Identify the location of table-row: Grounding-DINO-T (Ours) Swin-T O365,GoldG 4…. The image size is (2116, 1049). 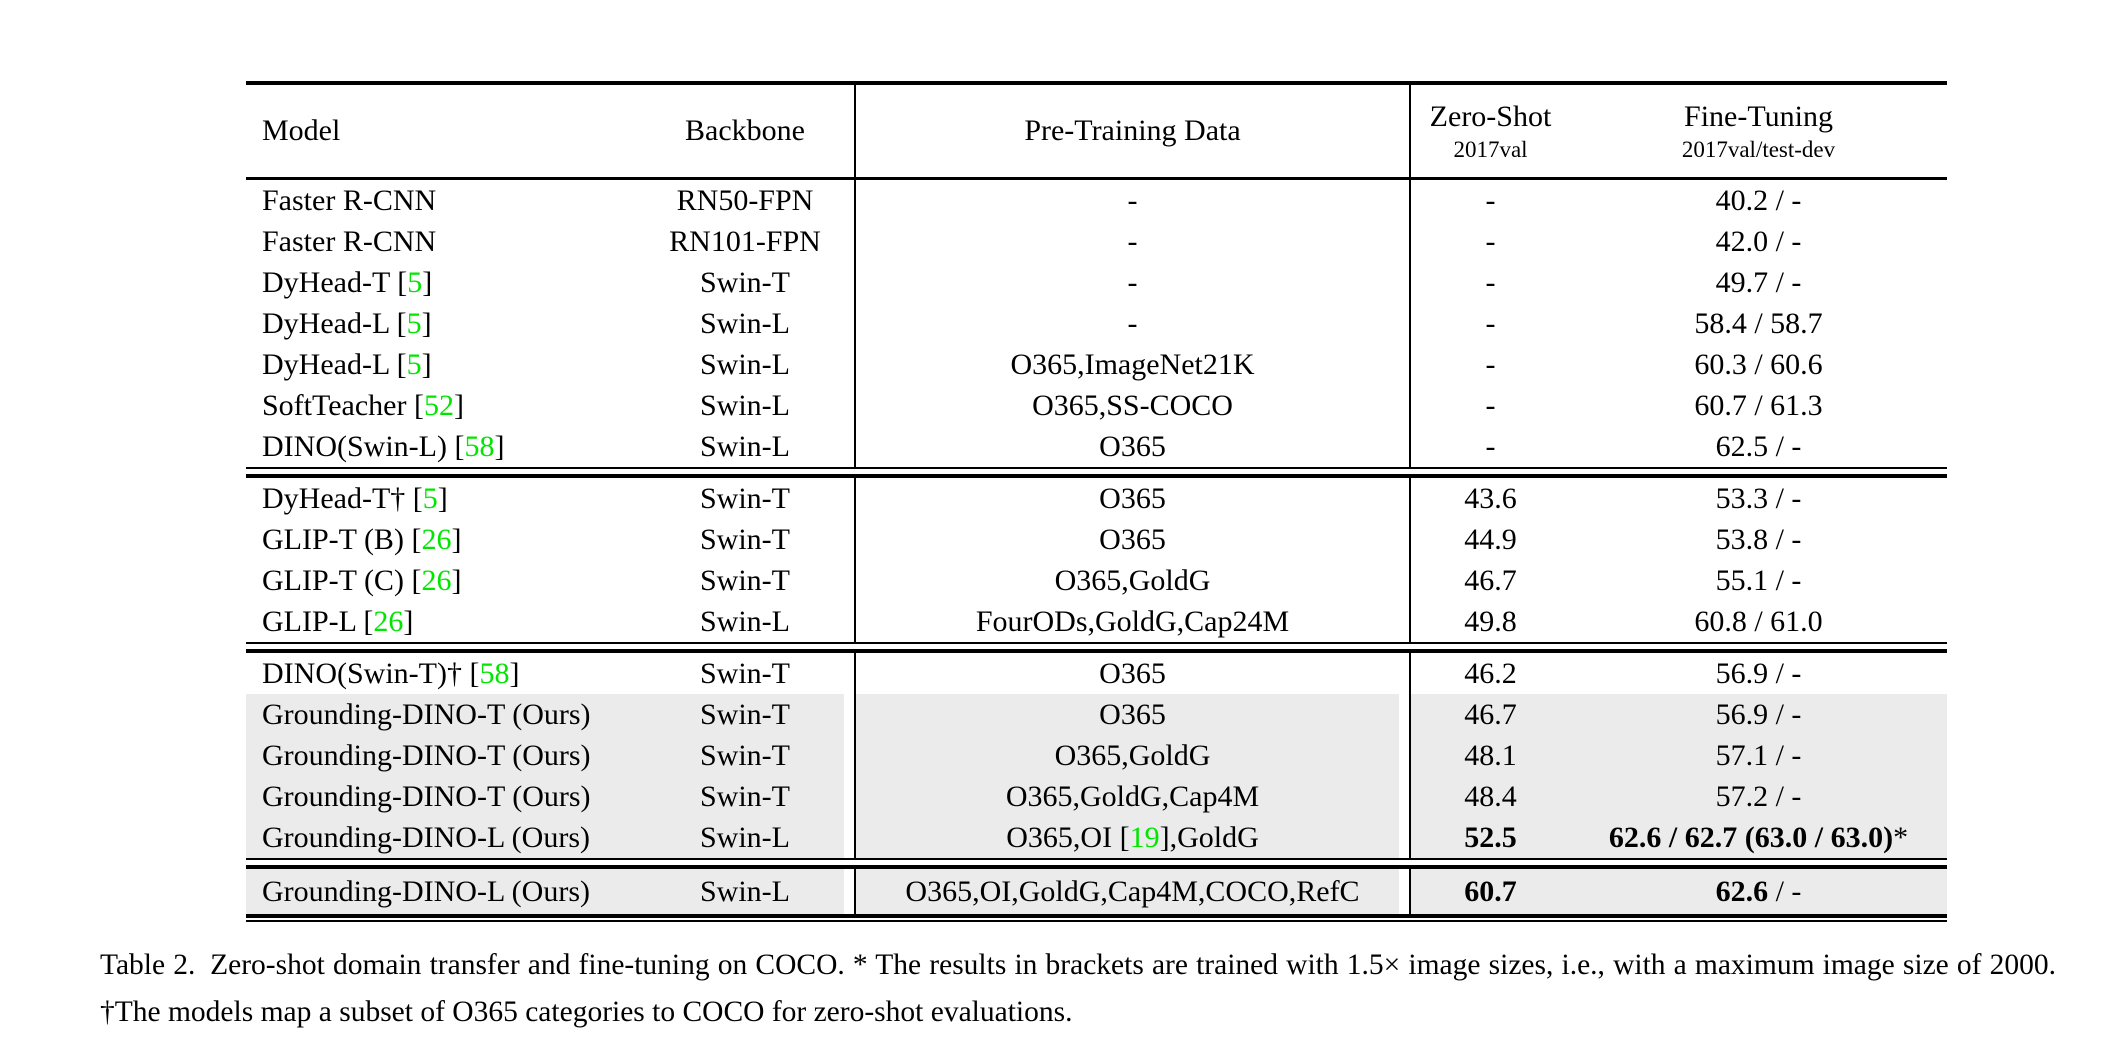
(1096, 755).